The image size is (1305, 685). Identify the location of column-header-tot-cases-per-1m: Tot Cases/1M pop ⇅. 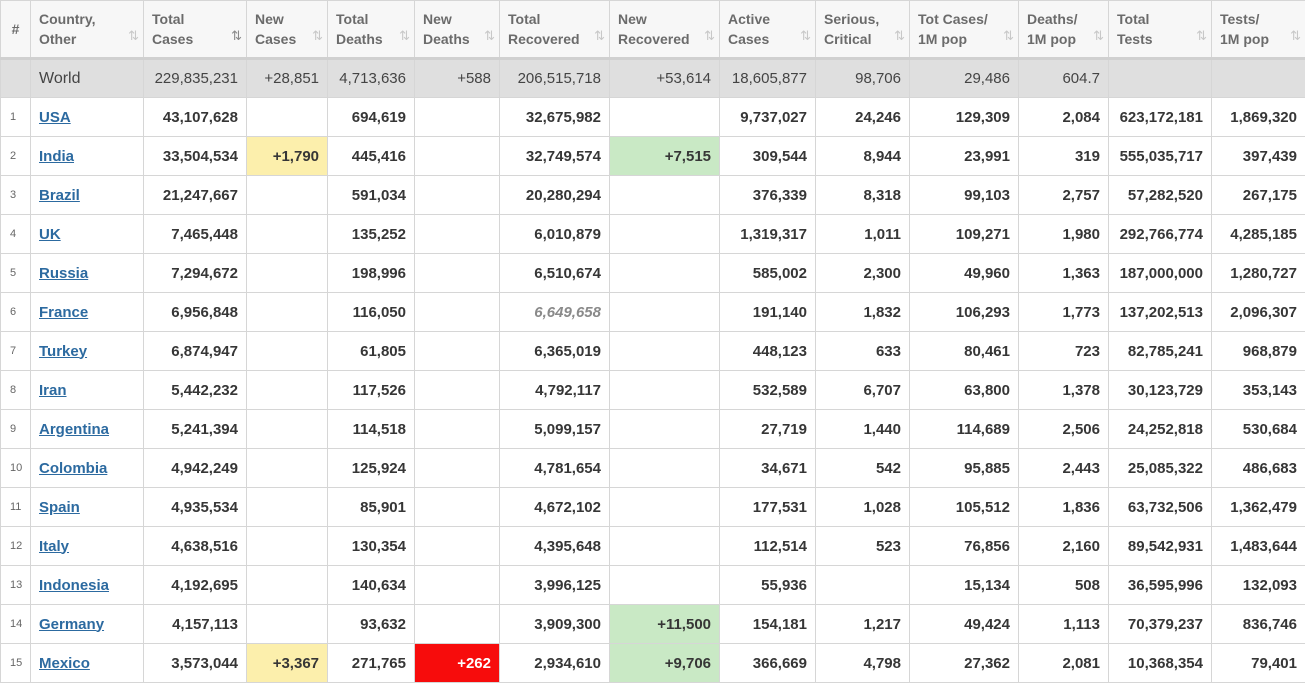
(964, 30).